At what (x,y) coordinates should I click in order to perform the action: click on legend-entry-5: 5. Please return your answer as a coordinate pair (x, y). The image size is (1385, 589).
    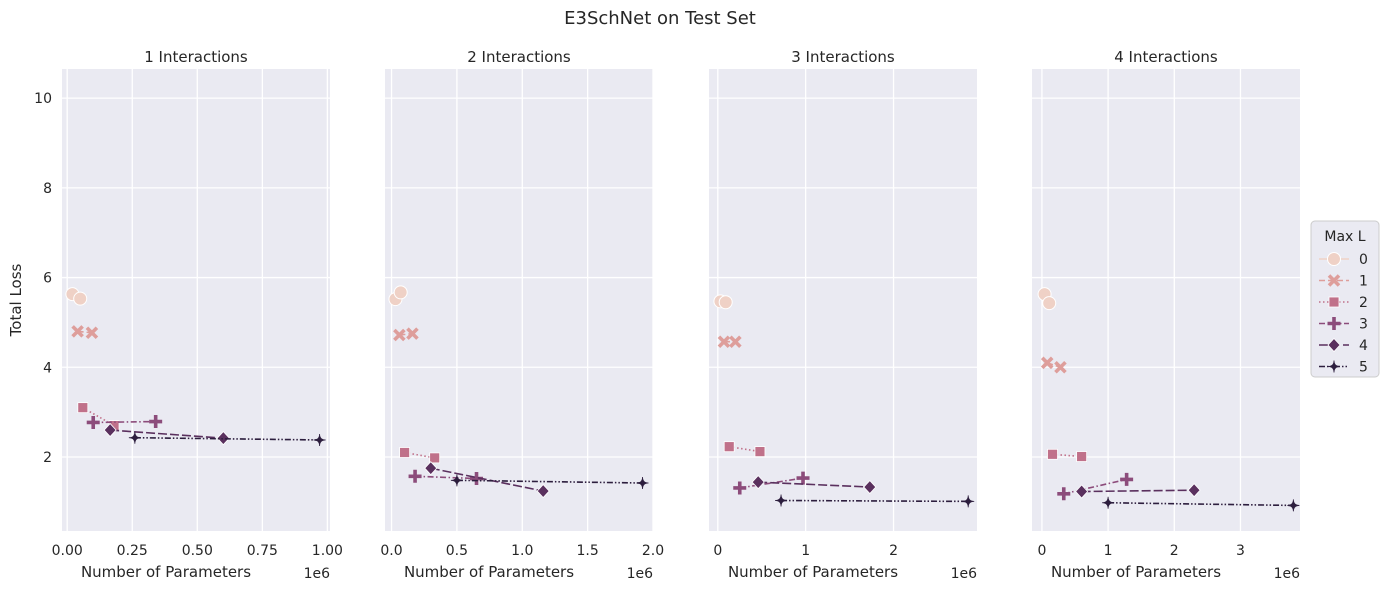
    Looking at the image, I should click on (1343, 368).